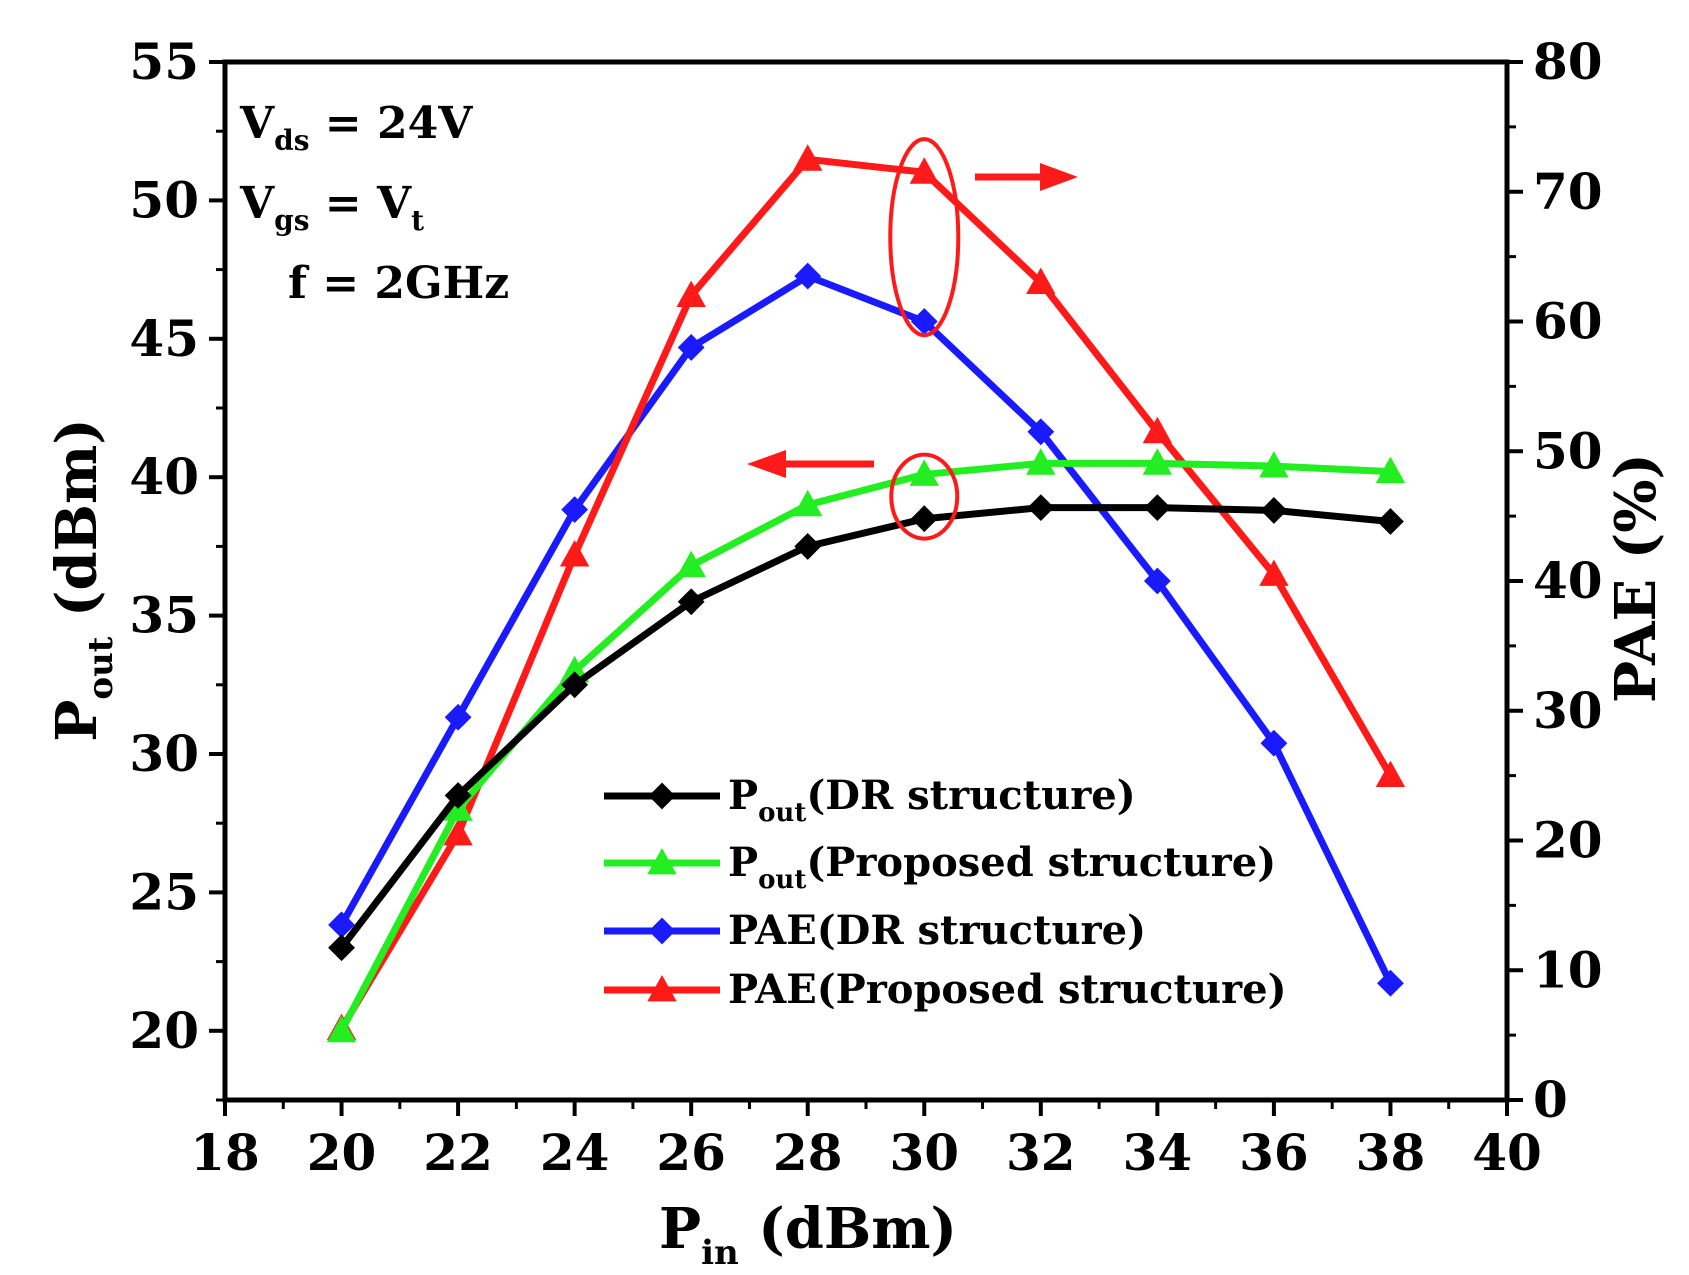 The height and width of the screenshot is (1275, 1689). Describe the element at coordinates (1007, 989) in the screenshot. I see `legend-label: PAE(Proposed structure)` at that location.